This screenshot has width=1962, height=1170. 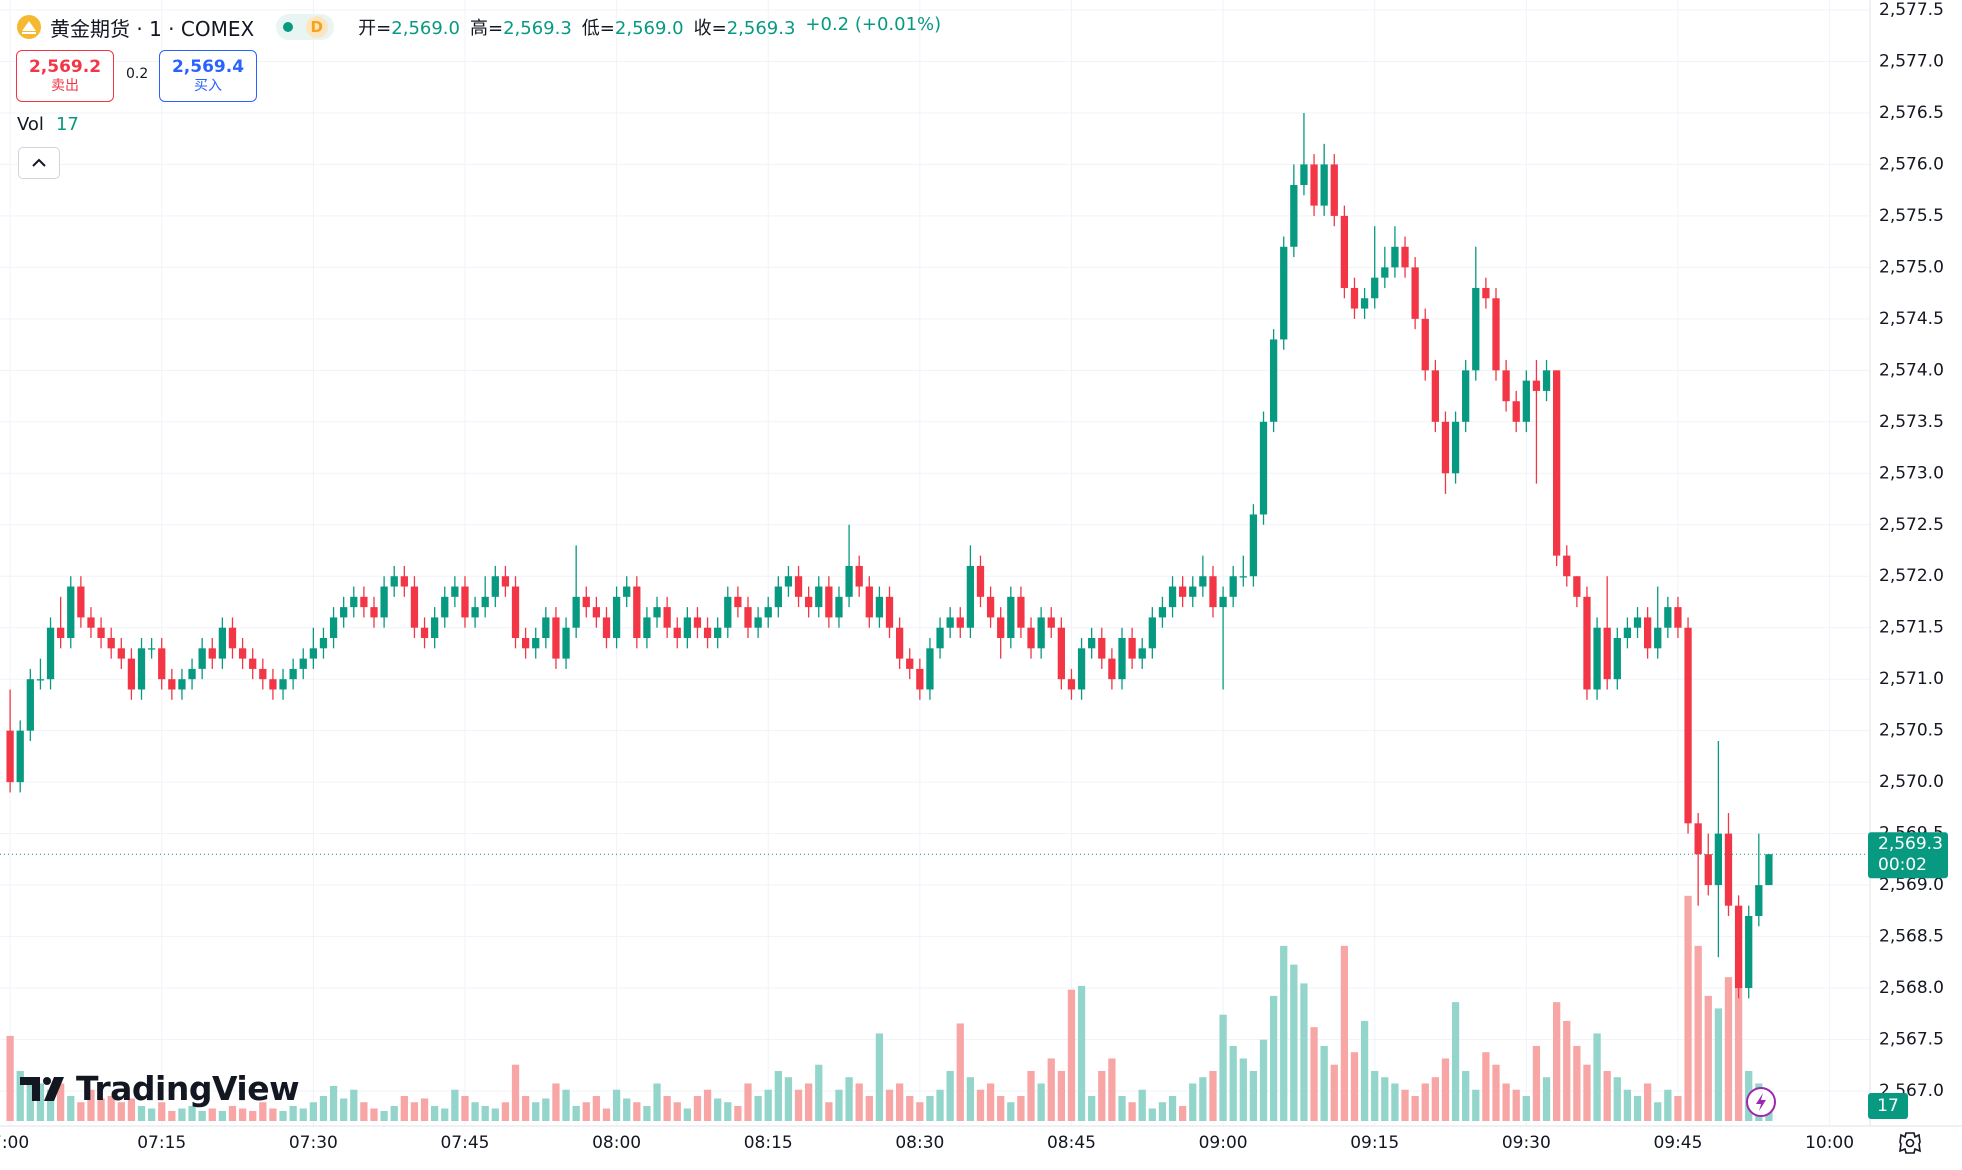 I want to click on x-tick-label: 09:00, so click(x=1223, y=1143).